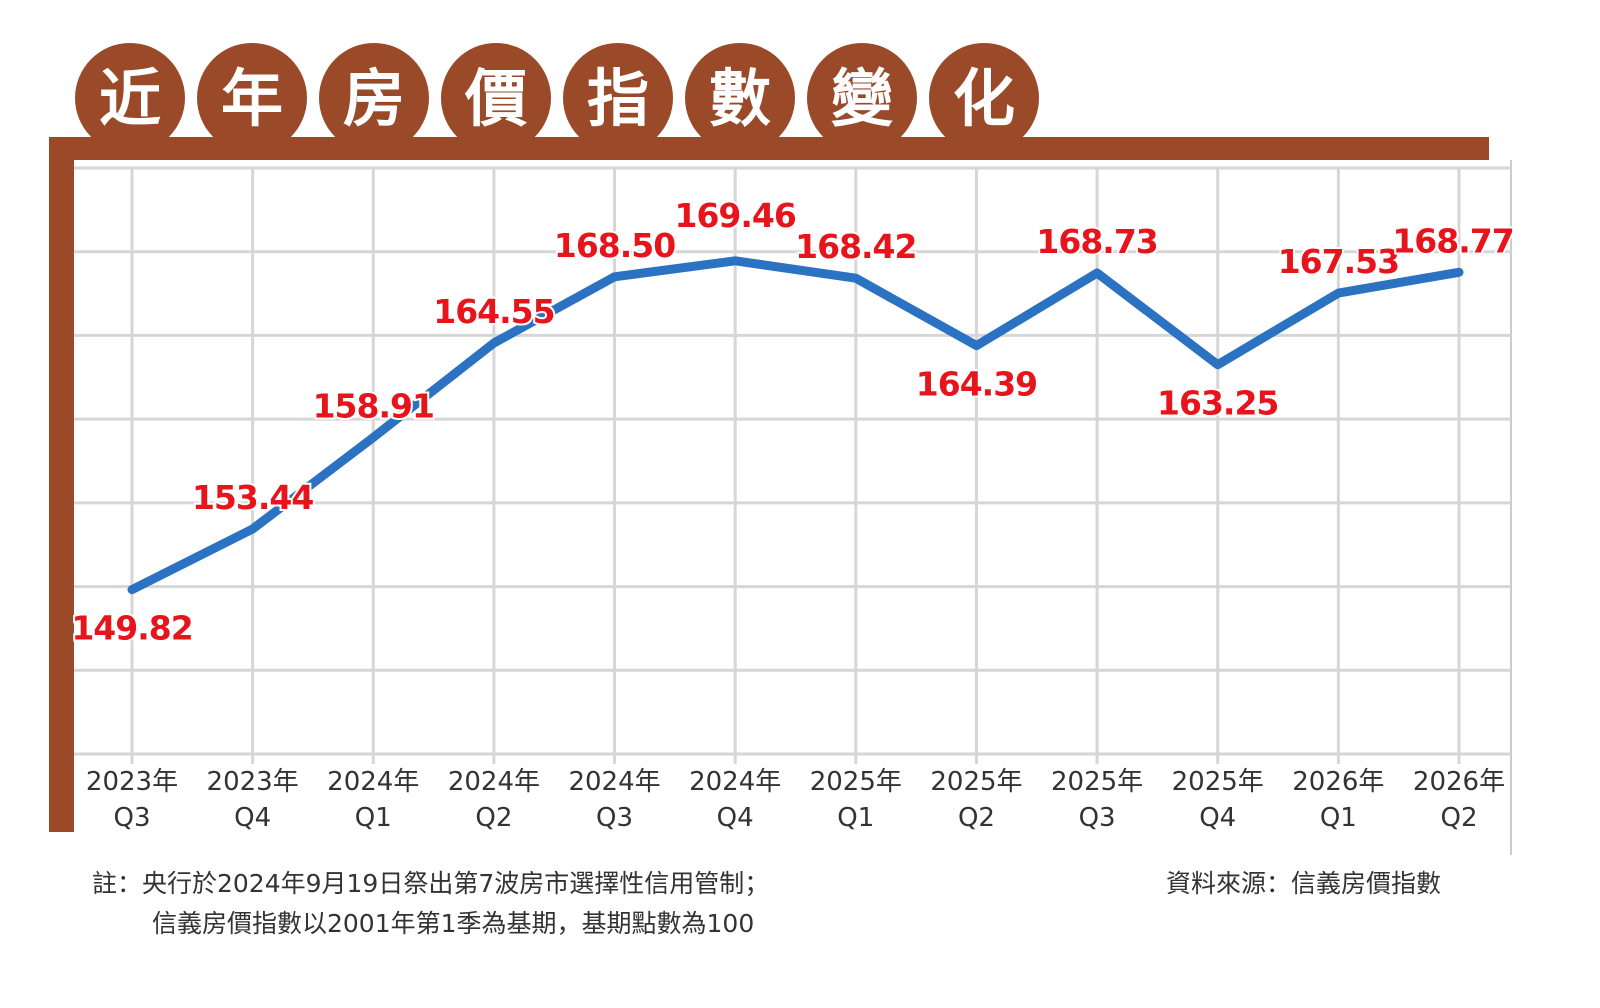 The width and height of the screenshot is (1600, 1008). I want to click on title-char: 指, so click(618, 98).